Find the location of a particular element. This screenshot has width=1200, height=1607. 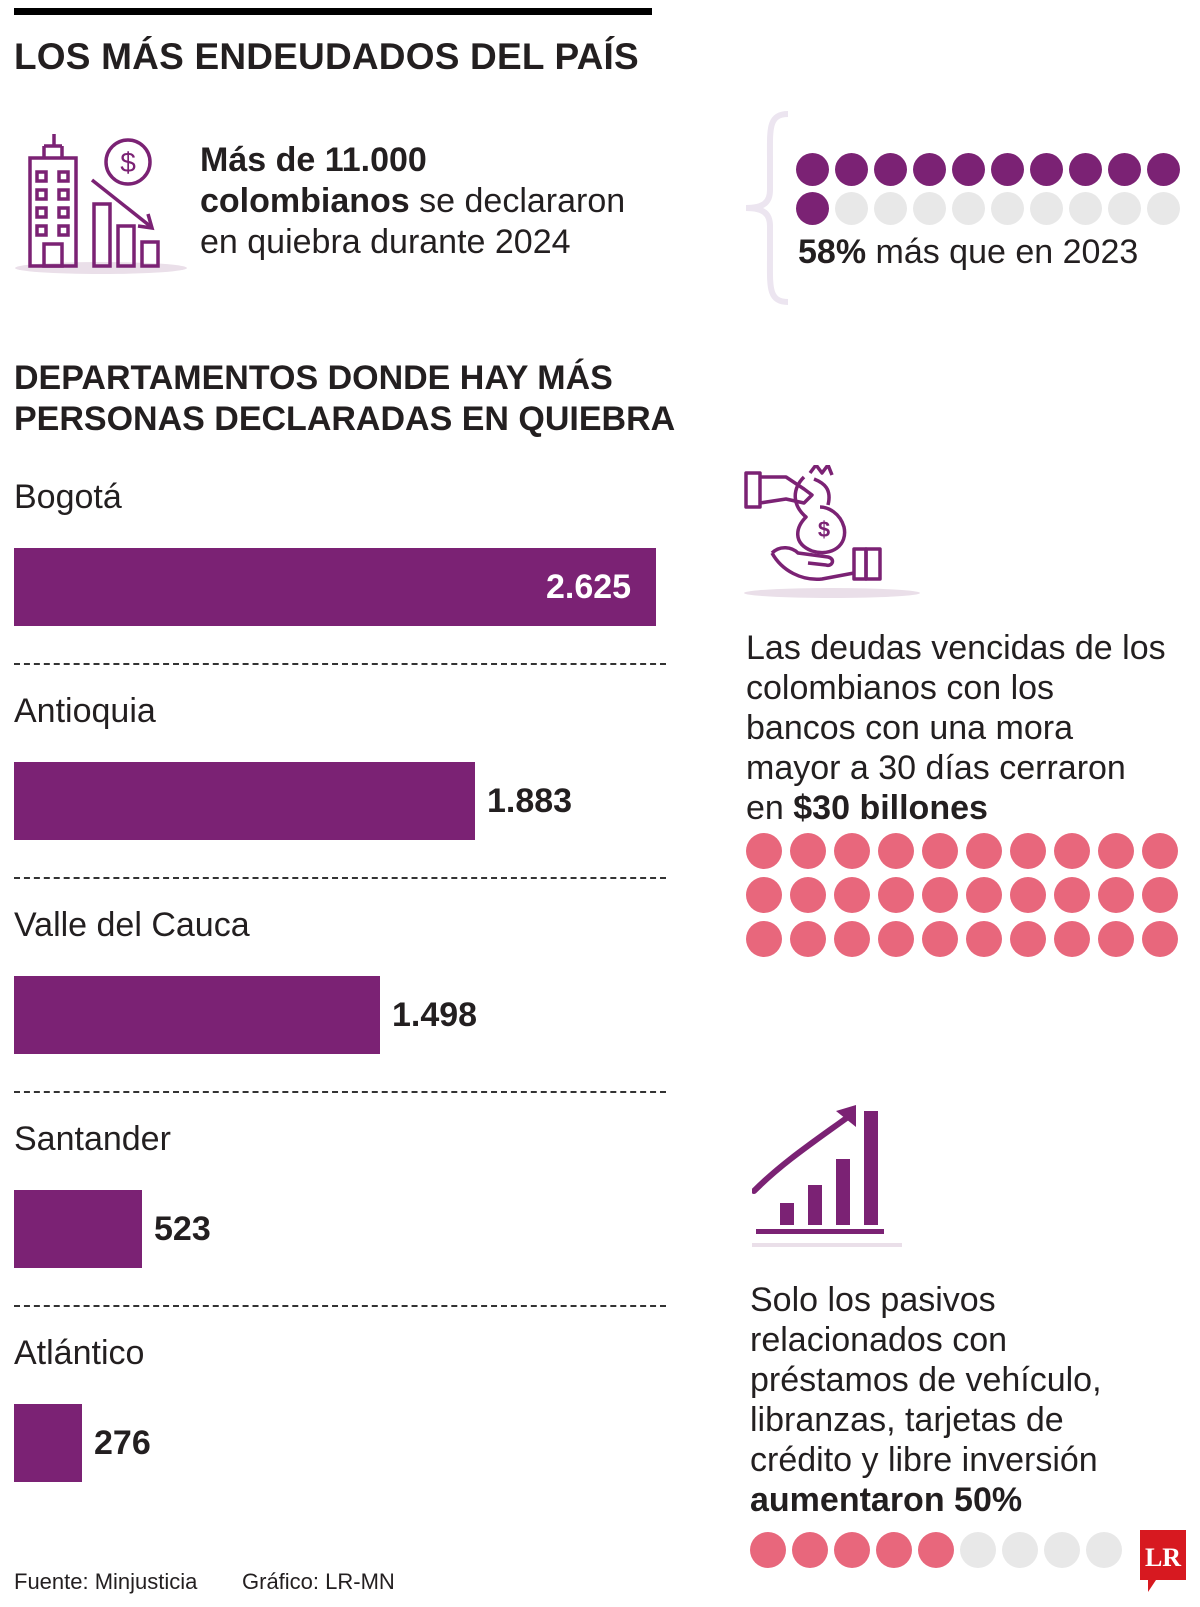

bar-value-label: 276 is located at coordinates (122, 1443).